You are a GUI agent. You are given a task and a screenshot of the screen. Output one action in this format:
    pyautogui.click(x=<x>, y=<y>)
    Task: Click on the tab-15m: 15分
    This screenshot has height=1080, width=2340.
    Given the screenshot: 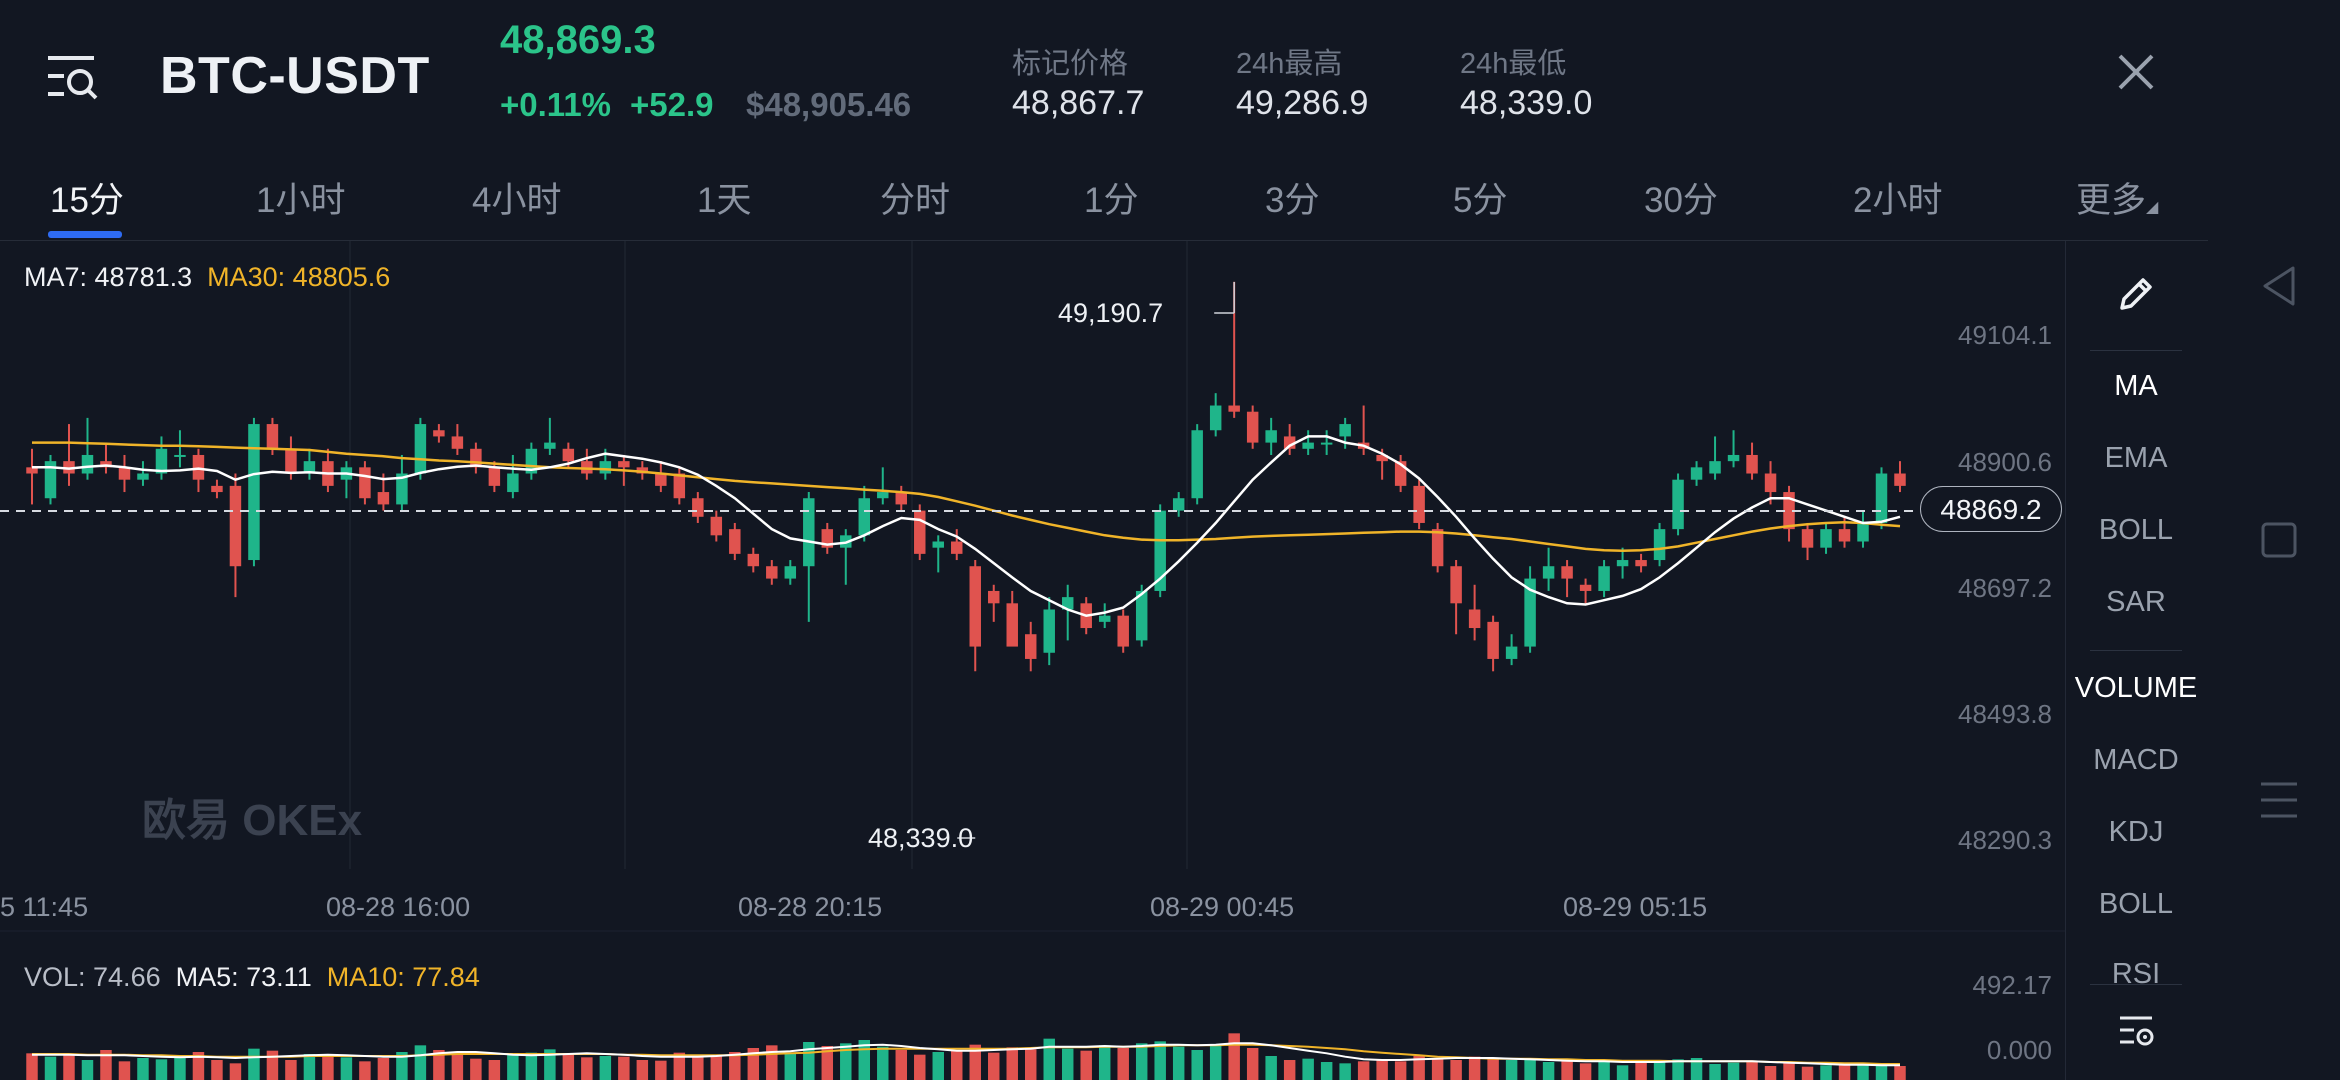 What is the action you would take?
    pyautogui.click(x=87, y=200)
    